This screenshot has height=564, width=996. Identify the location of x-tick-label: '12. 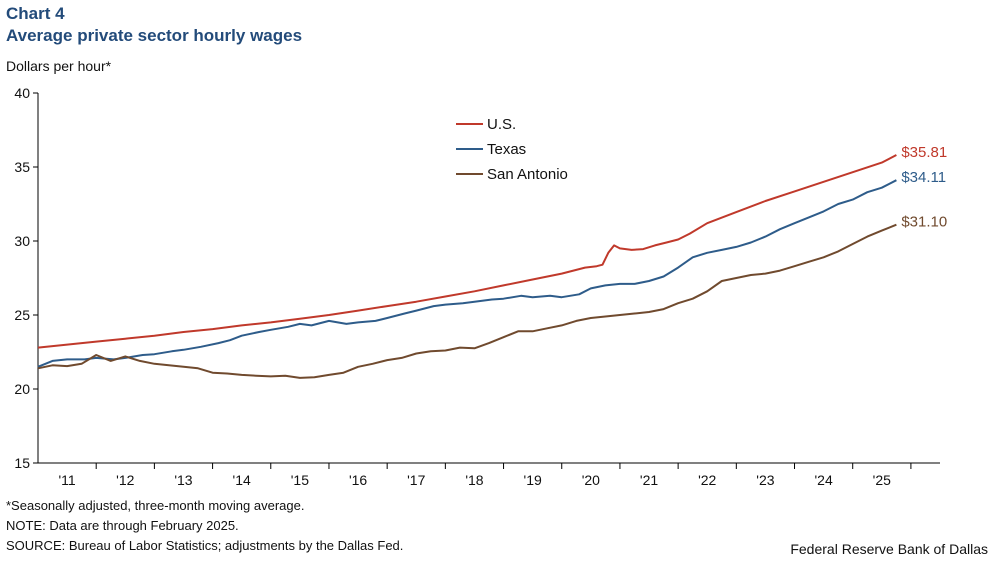
(125, 480).